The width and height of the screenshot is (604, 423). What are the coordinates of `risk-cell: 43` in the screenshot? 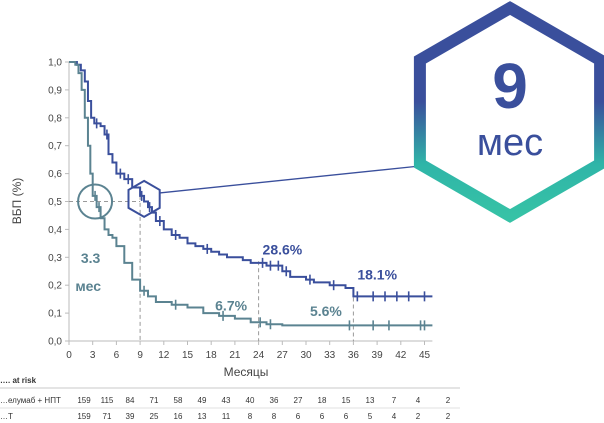 It's located at (226, 400).